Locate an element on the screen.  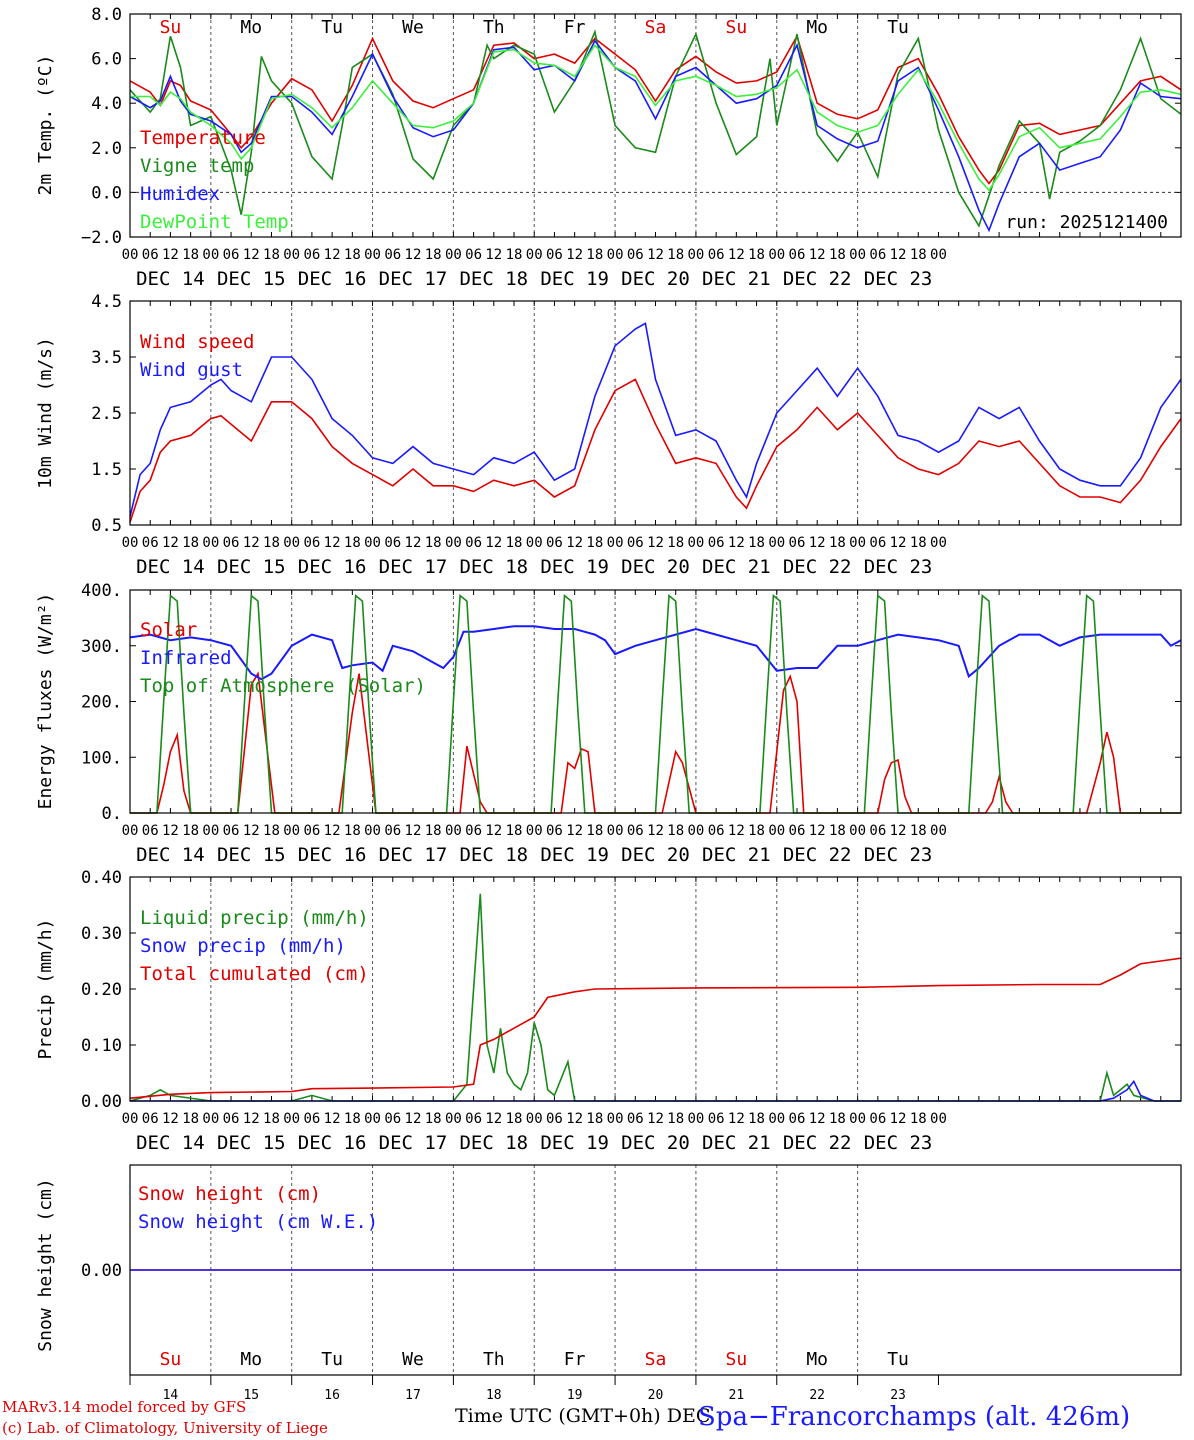
day-number-label: 14 is located at coordinates (171, 1395).